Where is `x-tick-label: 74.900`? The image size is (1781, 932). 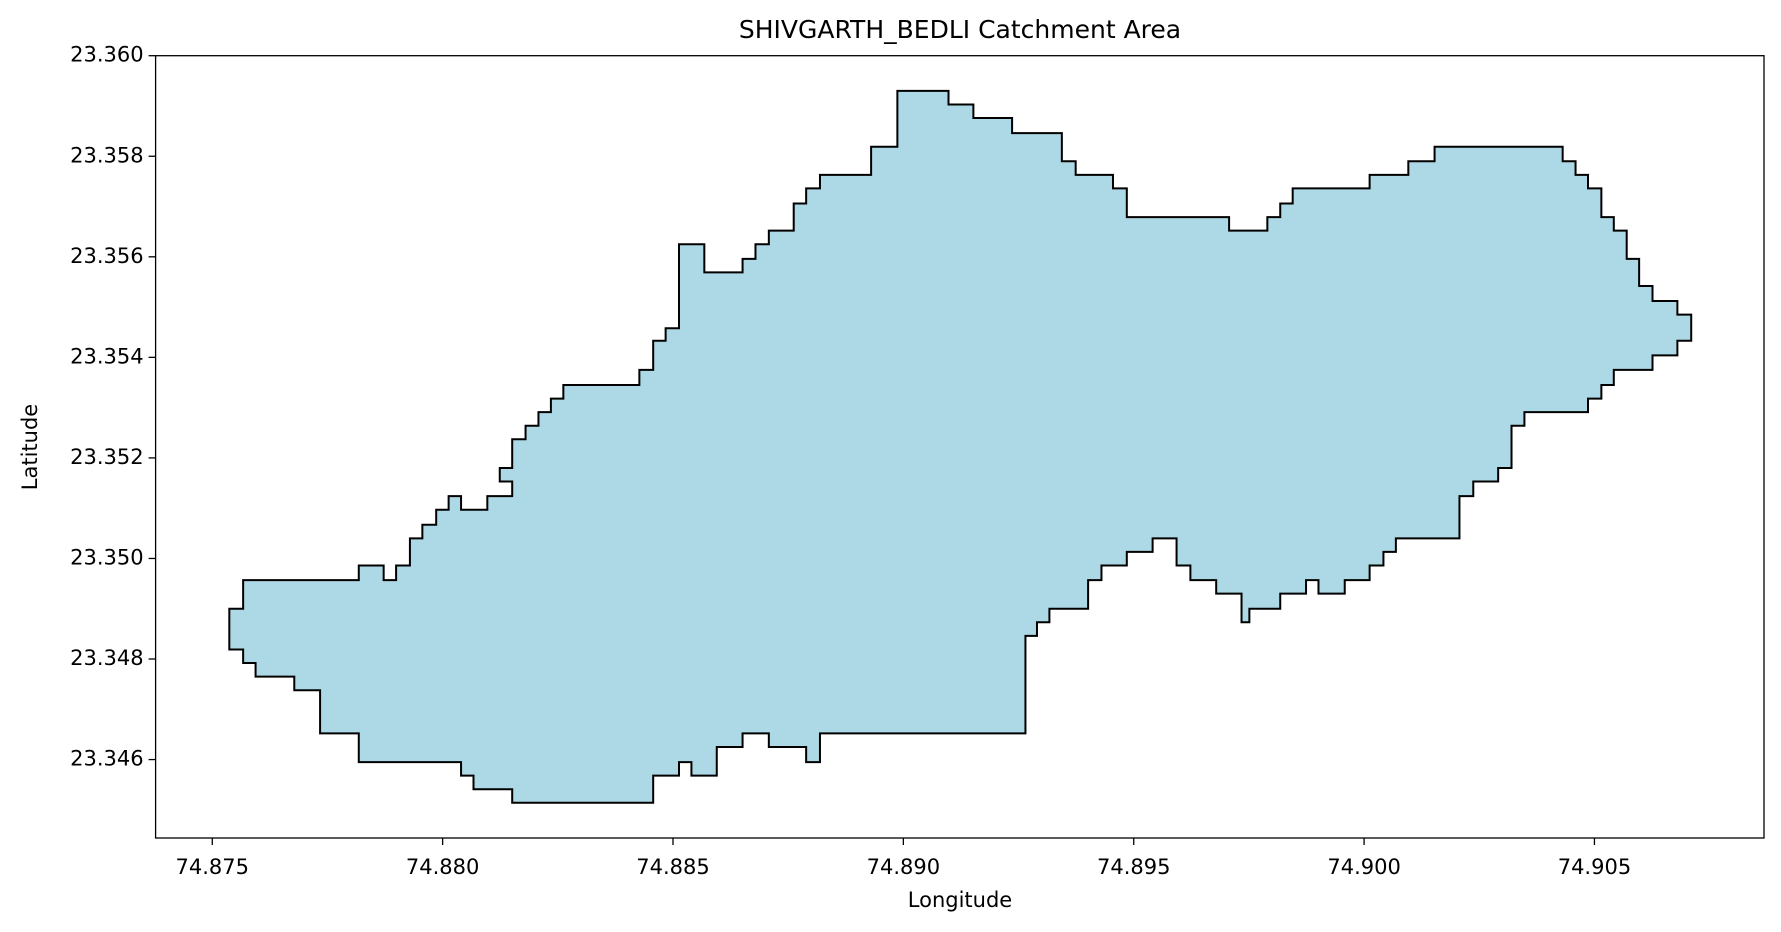 x-tick-label: 74.900 is located at coordinates (1363, 867).